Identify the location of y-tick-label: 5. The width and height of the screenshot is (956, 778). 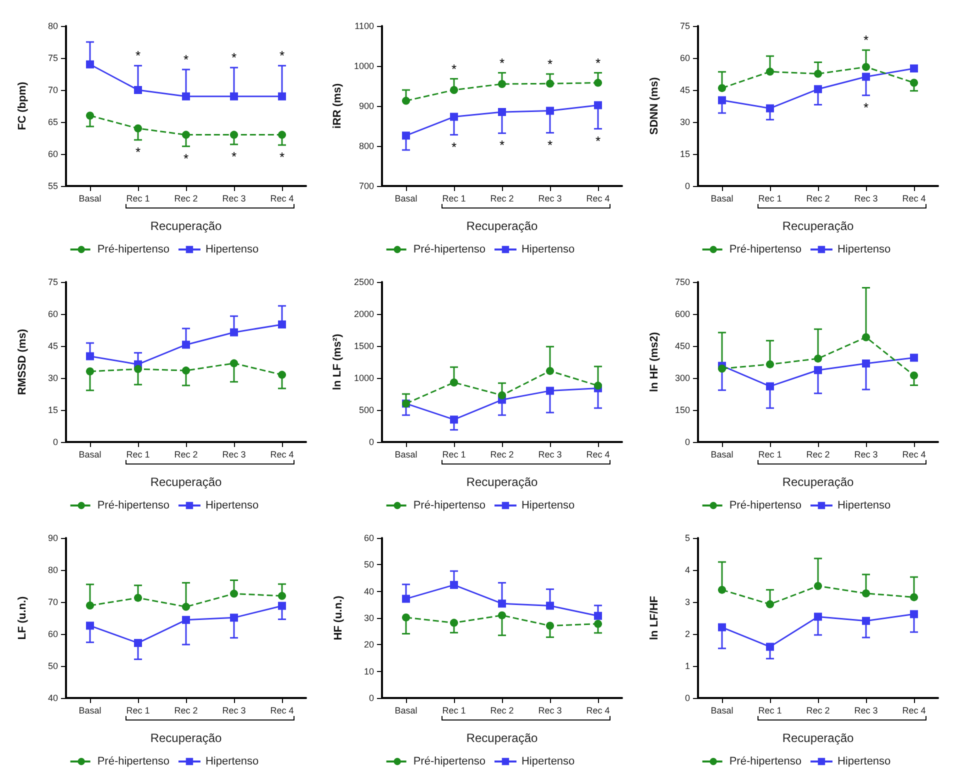
(687, 538).